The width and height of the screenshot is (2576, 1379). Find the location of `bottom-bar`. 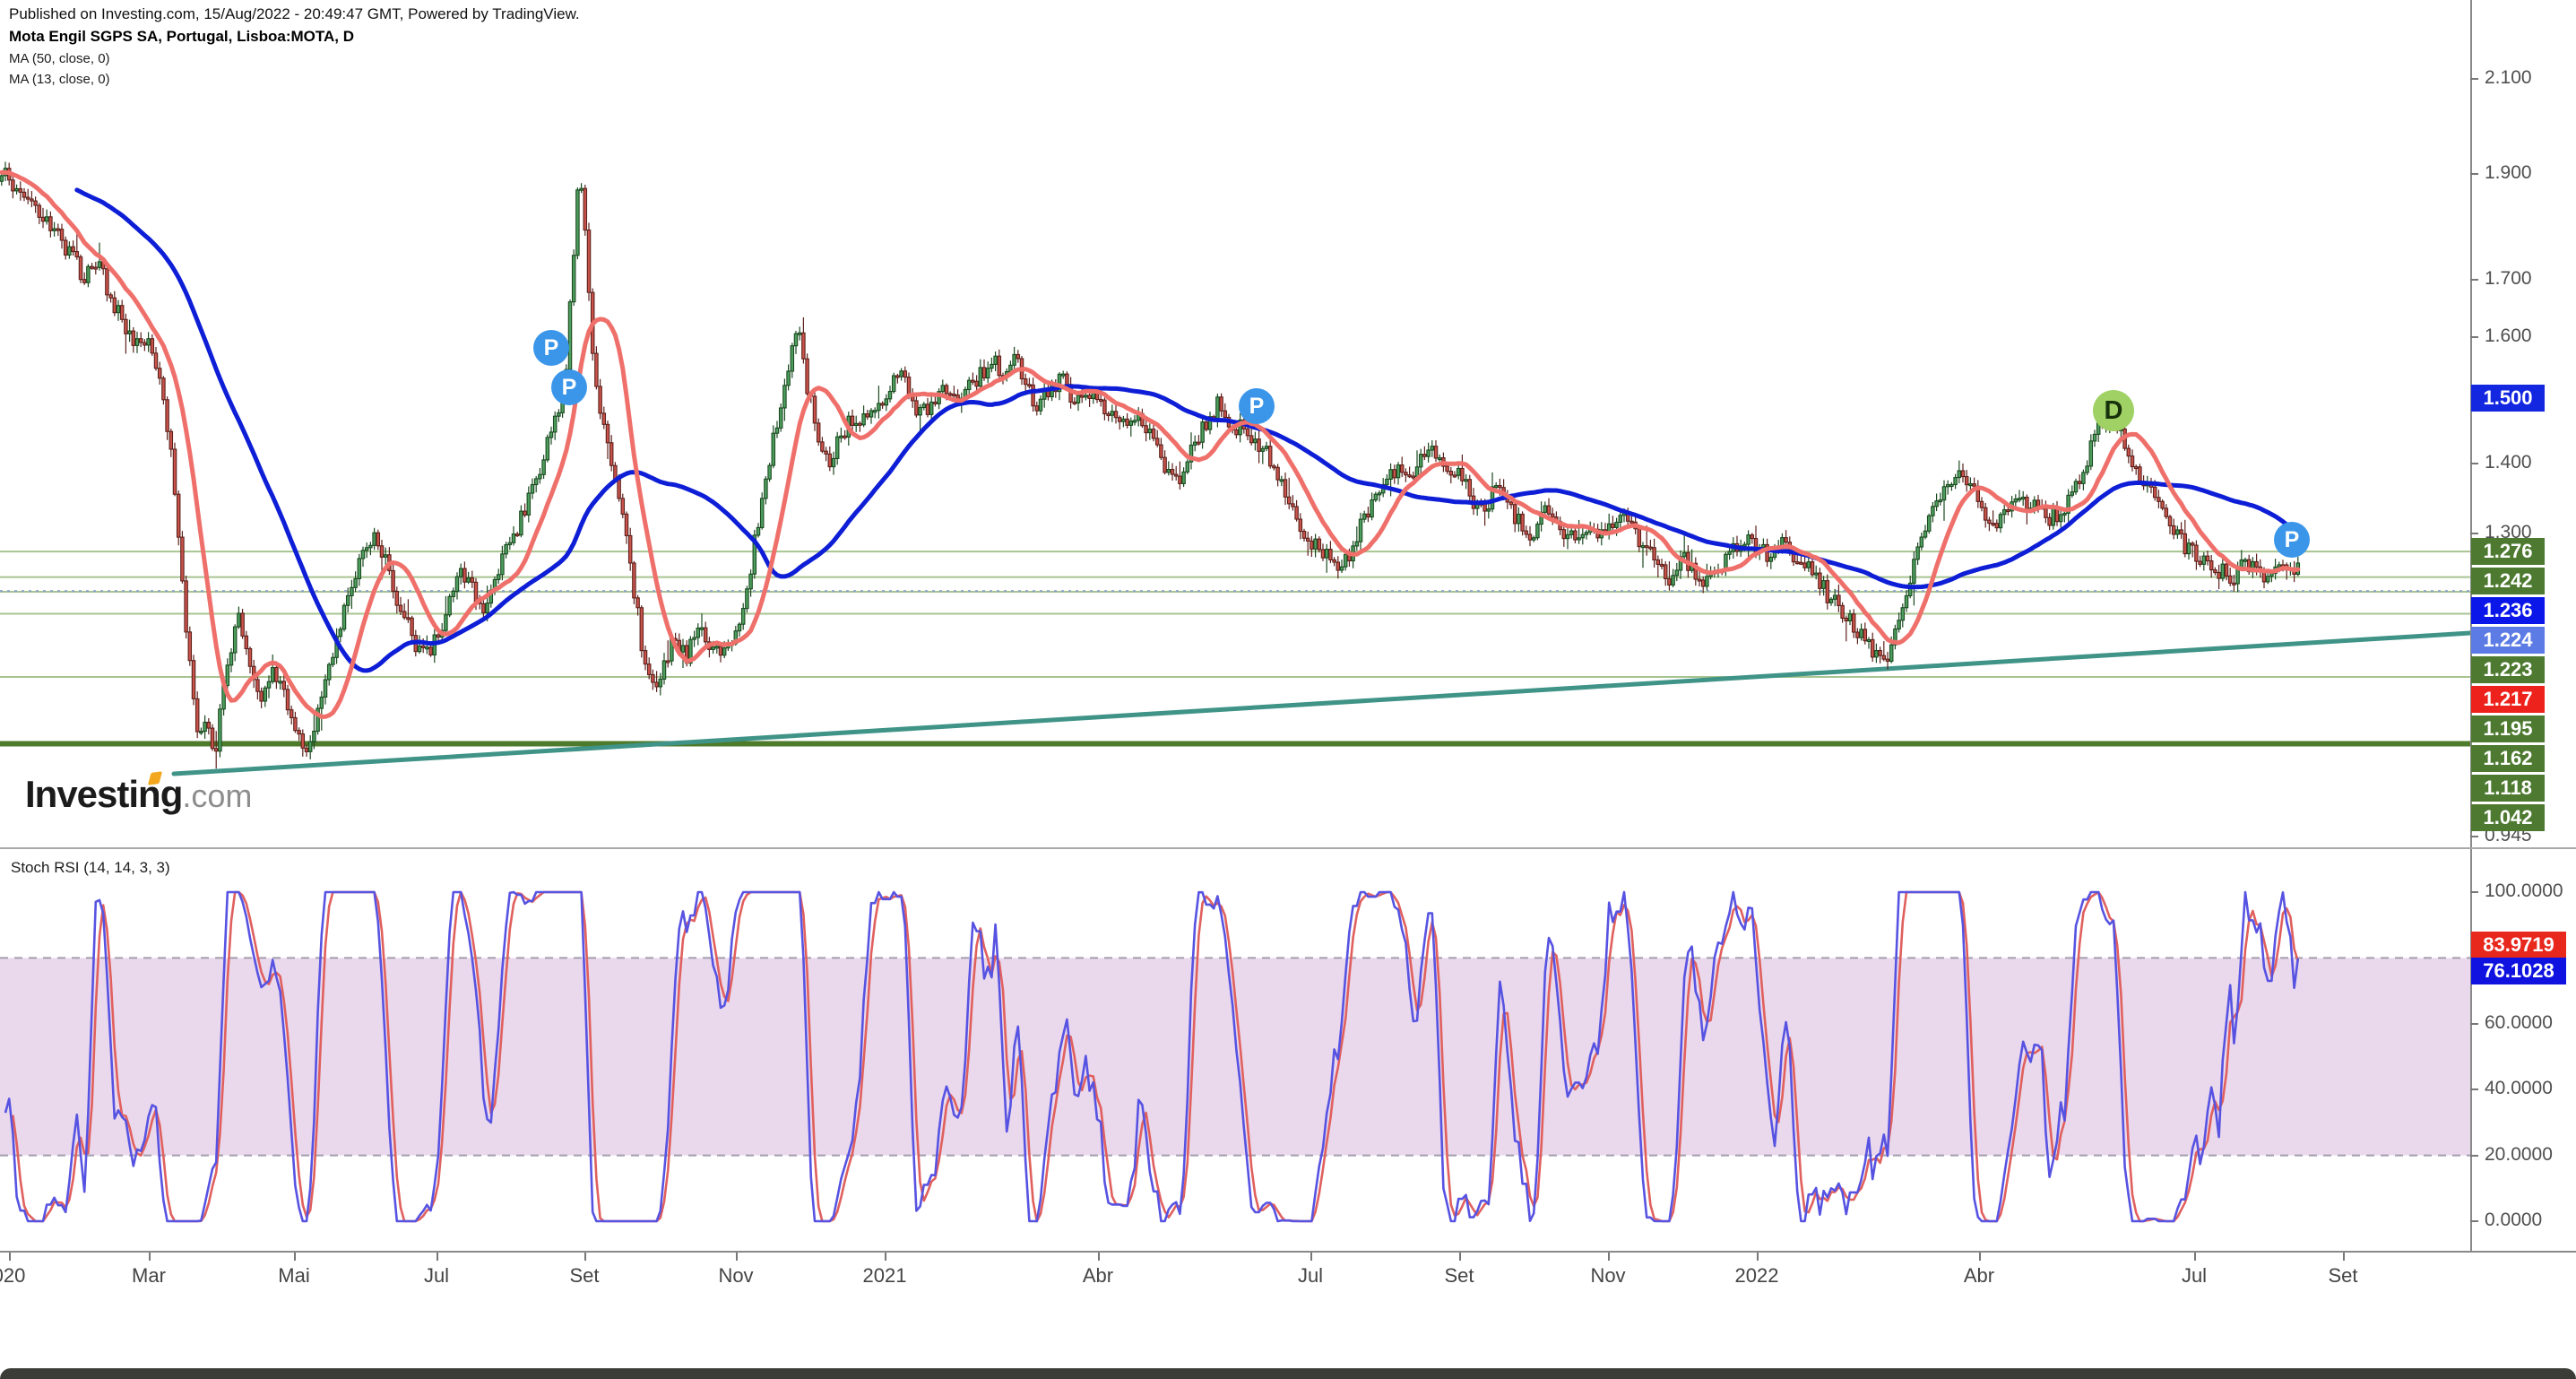

bottom-bar is located at coordinates (1288, 1374).